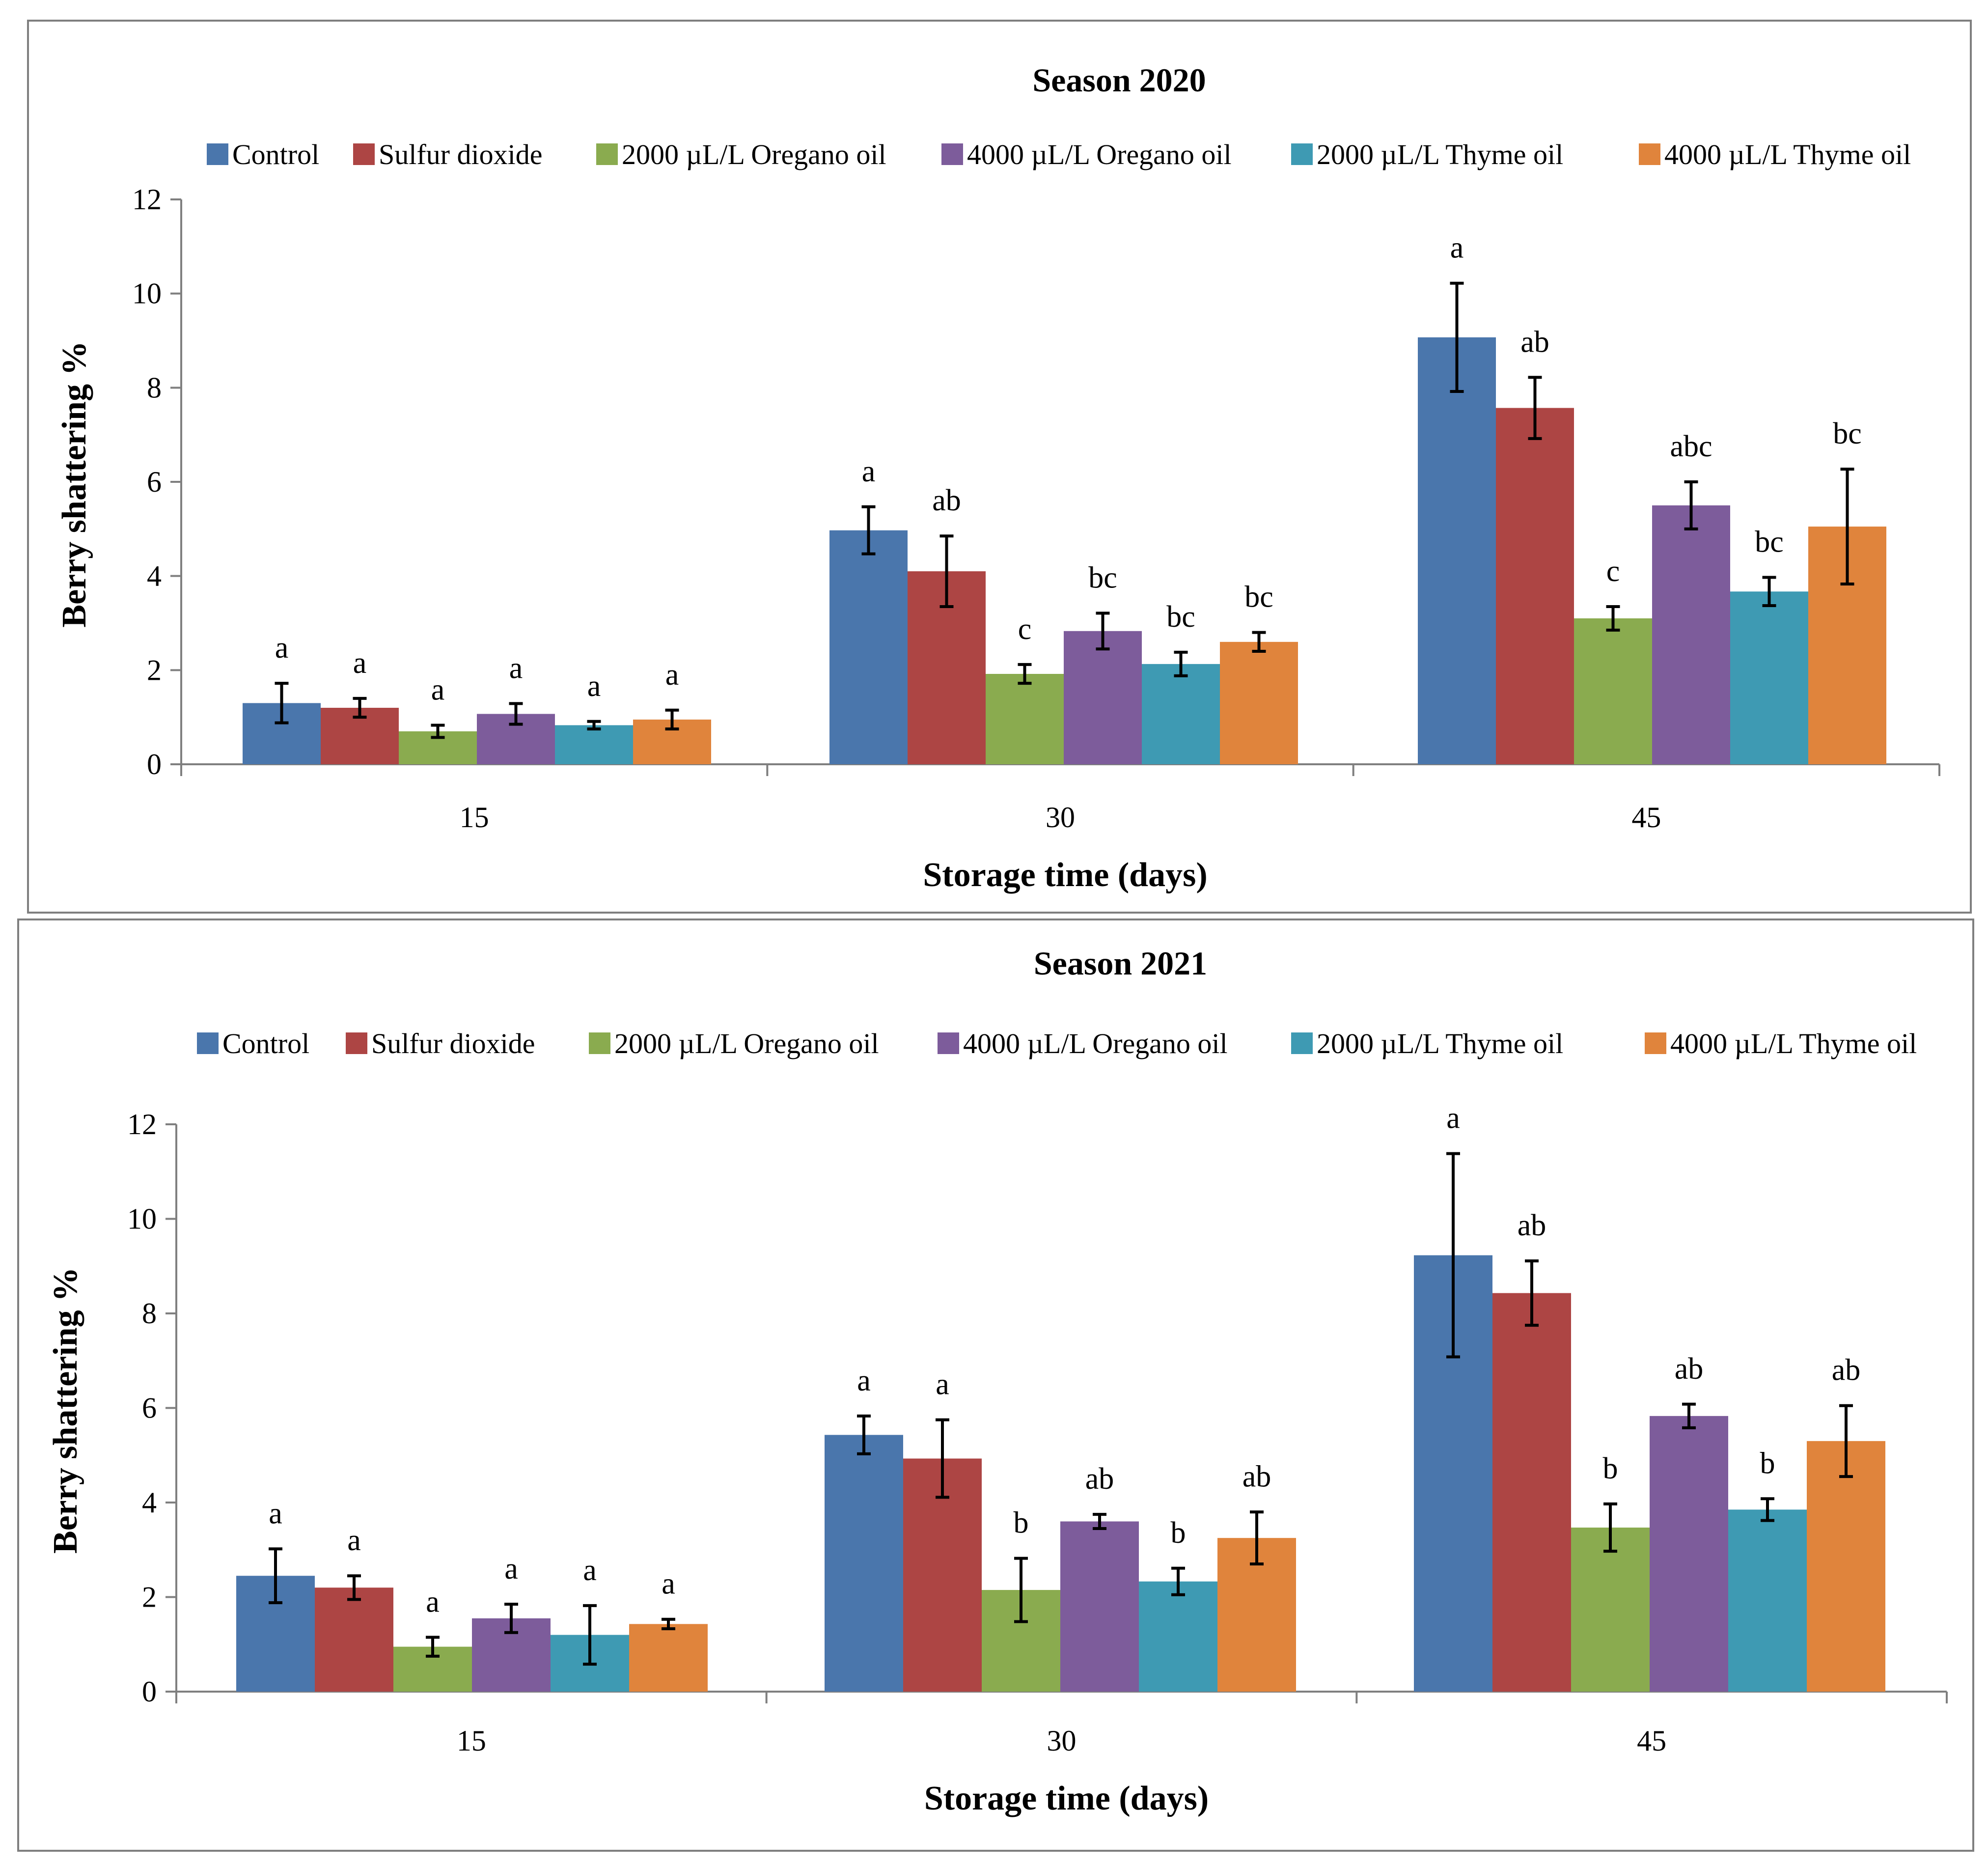  What do you see at coordinates (1440, 154) in the screenshot?
I see `legend-label-5: 2000 µL/L Thyme oil` at bounding box center [1440, 154].